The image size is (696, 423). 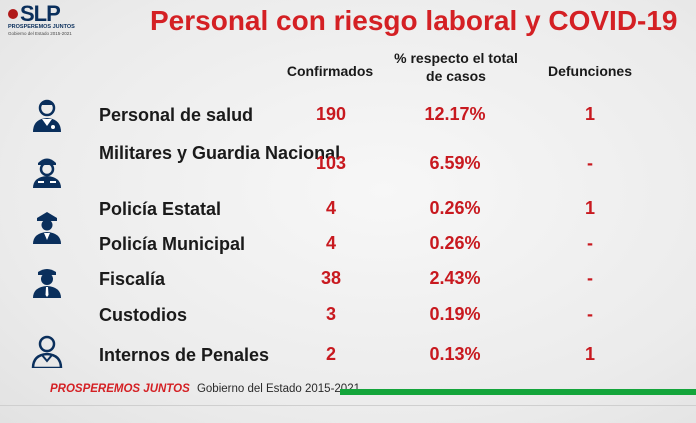 What do you see at coordinates (47, 228) in the screenshot?
I see `state-police-icon` at bounding box center [47, 228].